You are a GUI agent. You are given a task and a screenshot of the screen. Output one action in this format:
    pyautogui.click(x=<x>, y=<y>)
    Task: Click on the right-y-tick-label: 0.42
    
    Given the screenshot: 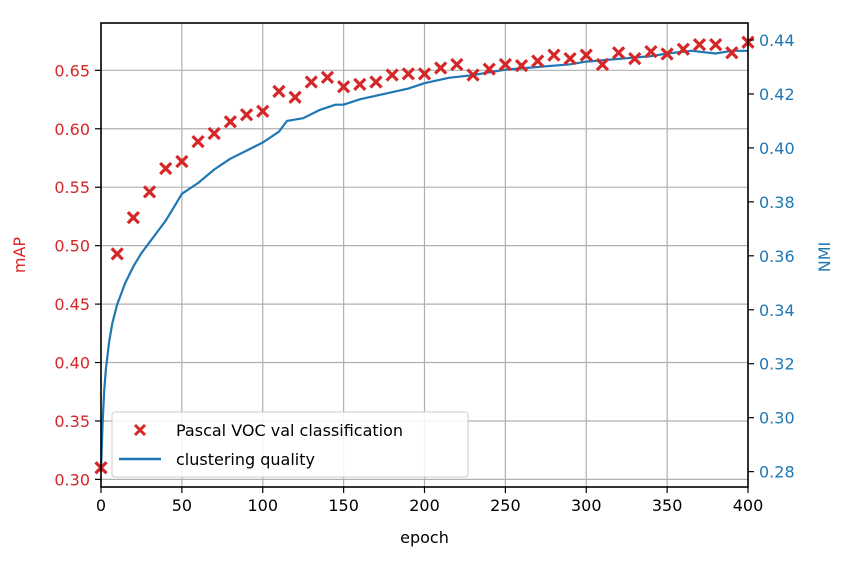 What is the action you would take?
    pyautogui.click(x=777, y=94)
    